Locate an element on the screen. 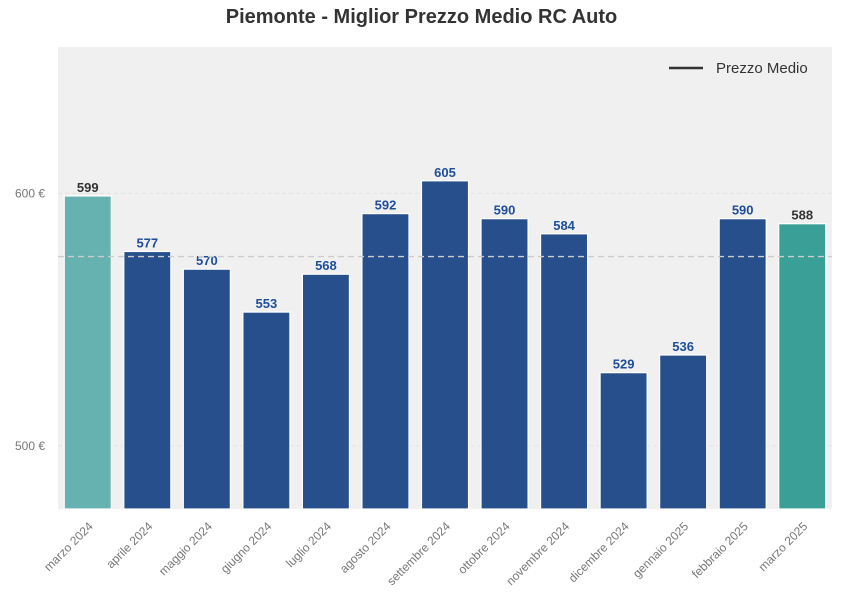 Image resolution: width=843 pixels, height=610 pixels. x-tick-label: settembre 2024 is located at coordinates (418, 553).